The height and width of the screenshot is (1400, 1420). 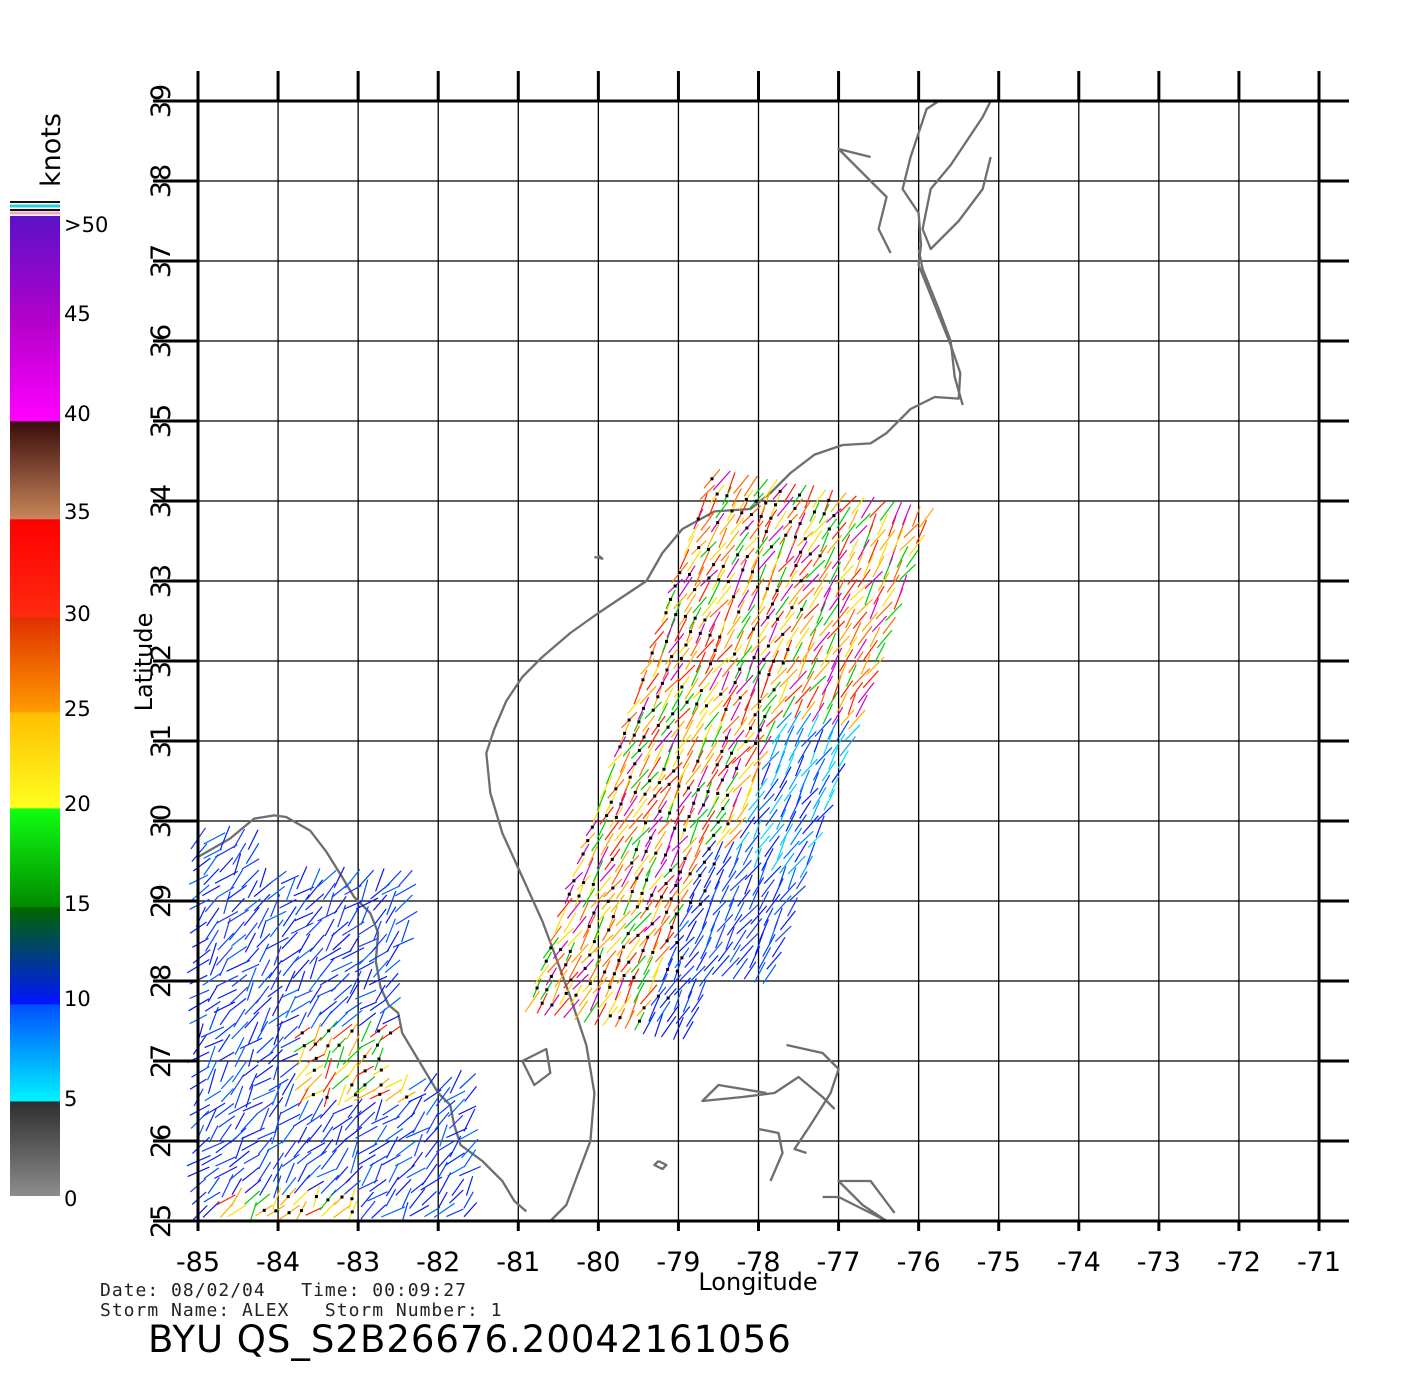 What do you see at coordinates (161, 821) in the screenshot?
I see `lat-tick-label: 30` at bounding box center [161, 821].